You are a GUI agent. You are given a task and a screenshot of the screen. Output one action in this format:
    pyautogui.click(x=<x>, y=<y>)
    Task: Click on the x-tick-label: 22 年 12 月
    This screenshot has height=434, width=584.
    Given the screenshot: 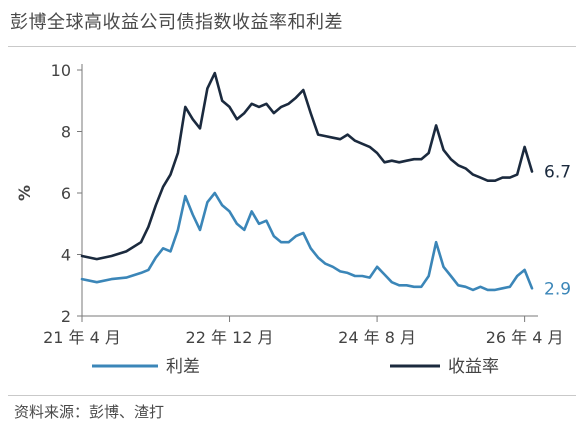 What is the action you would take?
    pyautogui.click(x=230, y=337)
    